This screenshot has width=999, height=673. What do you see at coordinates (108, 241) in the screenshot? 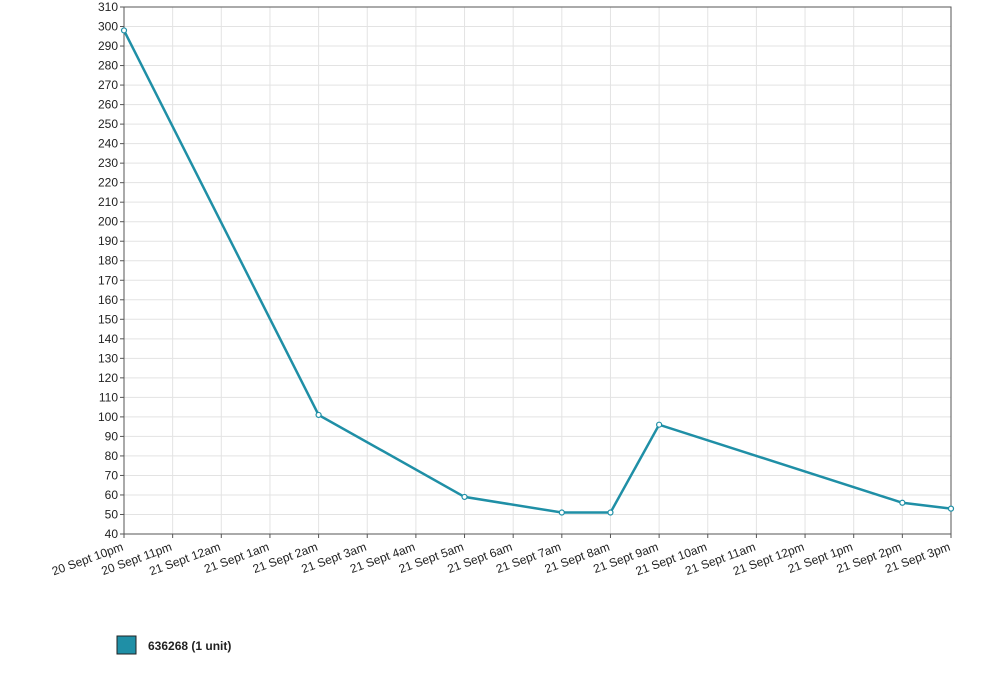
I see `y-tick-label: 190` at bounding box center [108, 241].